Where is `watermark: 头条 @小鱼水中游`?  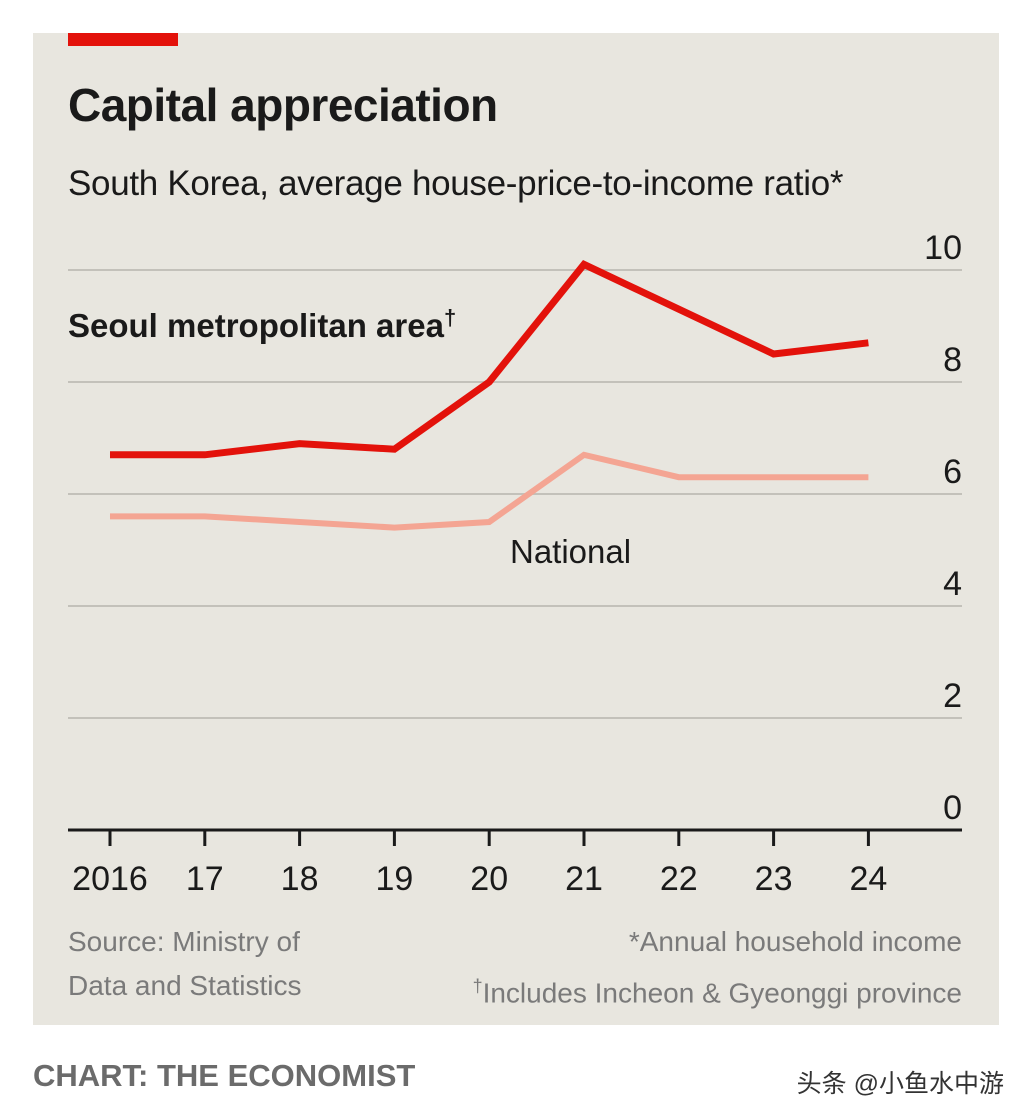
watermark: 头条 @小鱼水中游 is located at coordinates (900, 1084).